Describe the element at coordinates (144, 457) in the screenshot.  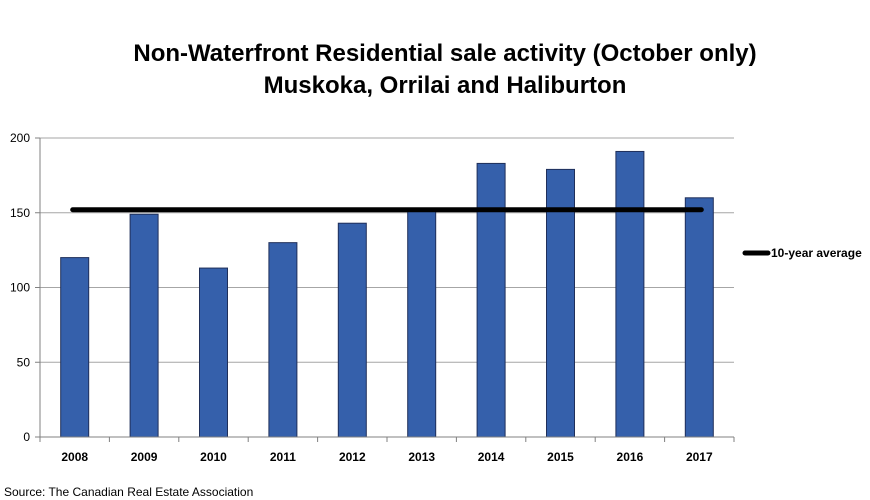
I see `x-tick-label: 2009` at that location.